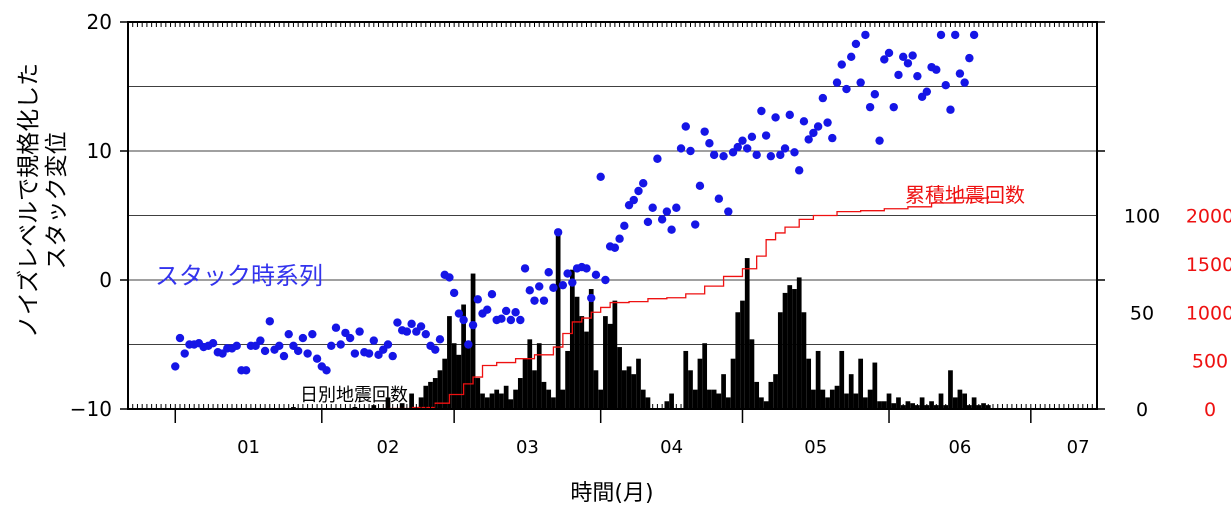 The height and width of the screenshot is (510, 1231). What do you see at coordinates (248, 447) in the screenshot?
I see `x-tick-label: 01` at bounding box center [248, 447].